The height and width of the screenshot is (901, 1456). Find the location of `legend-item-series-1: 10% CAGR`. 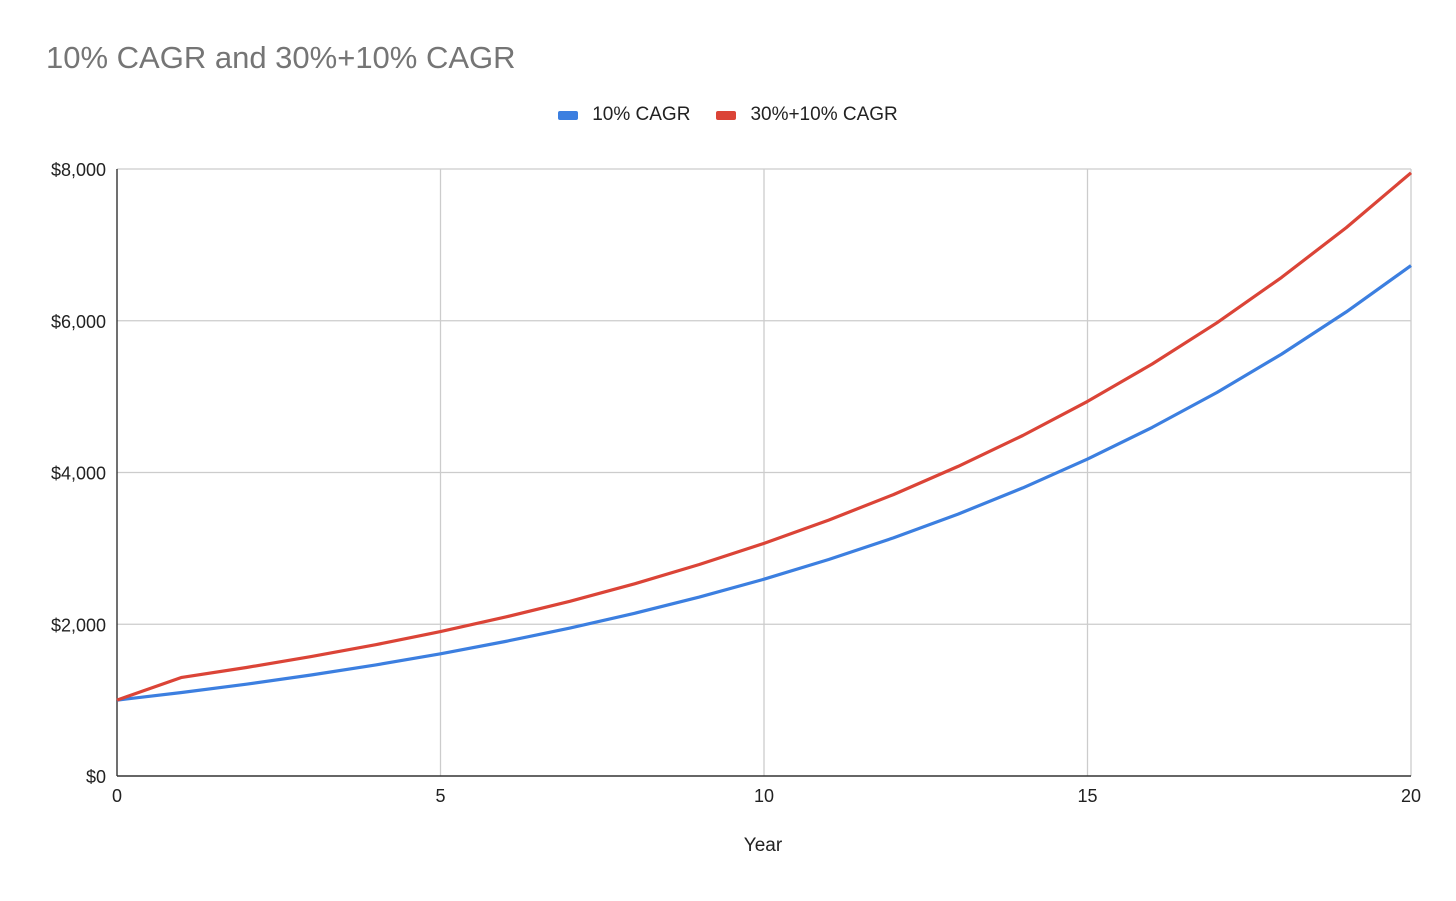

legend-item-series-1: 10% CAGR is located at coordinates (624, 115).